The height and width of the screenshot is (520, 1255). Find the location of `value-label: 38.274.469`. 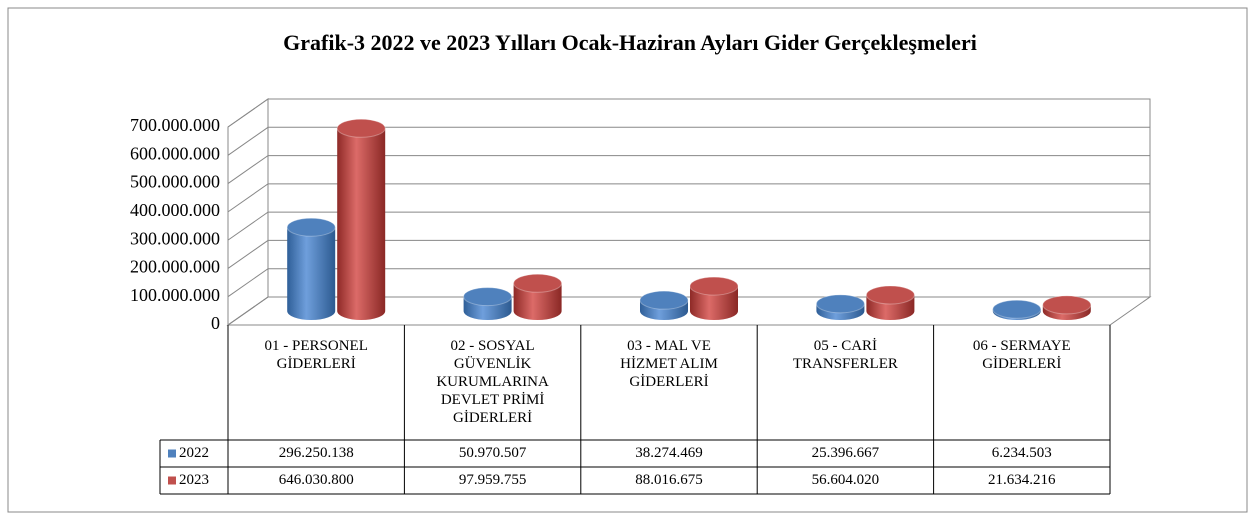

value-label: 38.274.469 is located at coordinates (669, 453).